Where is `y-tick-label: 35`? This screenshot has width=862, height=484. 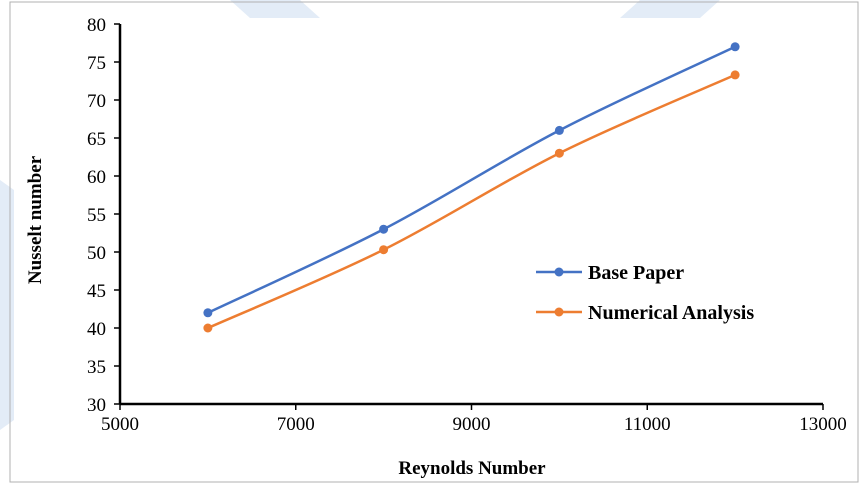
y-tick-label: 35 is located at coordinates (96, 367).